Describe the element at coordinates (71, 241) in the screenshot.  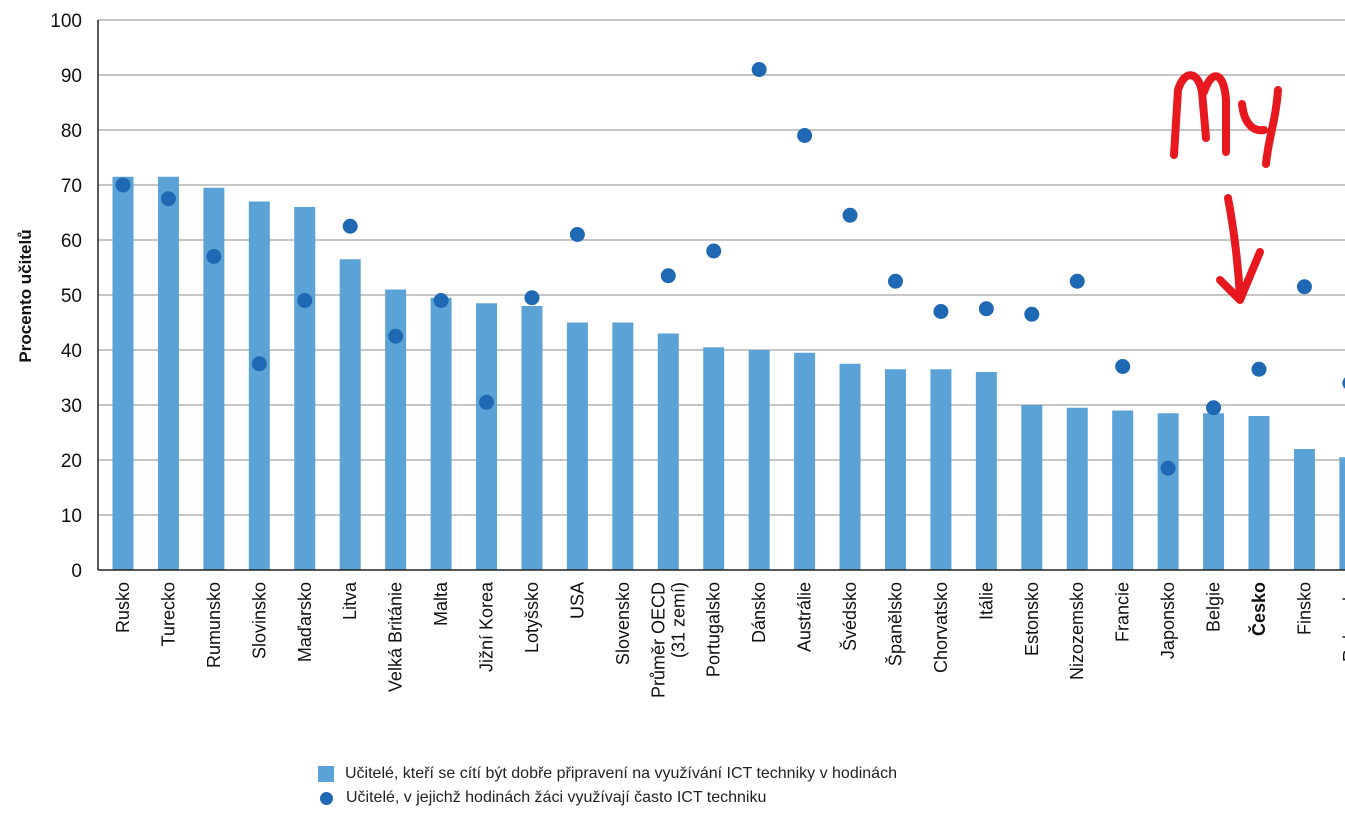
I see `y-tick-label: 60` at that location.